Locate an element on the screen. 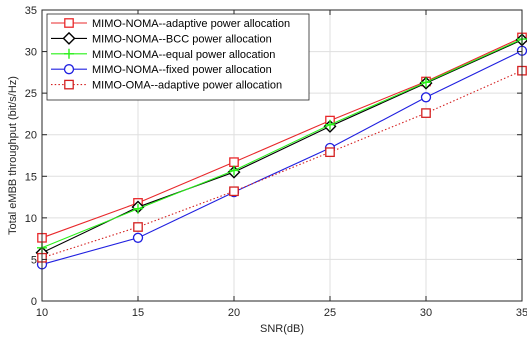 The height and width of the screenshot is (339, 527). x-axis-title: SNR(dB) is located at coordinates (282, 329).